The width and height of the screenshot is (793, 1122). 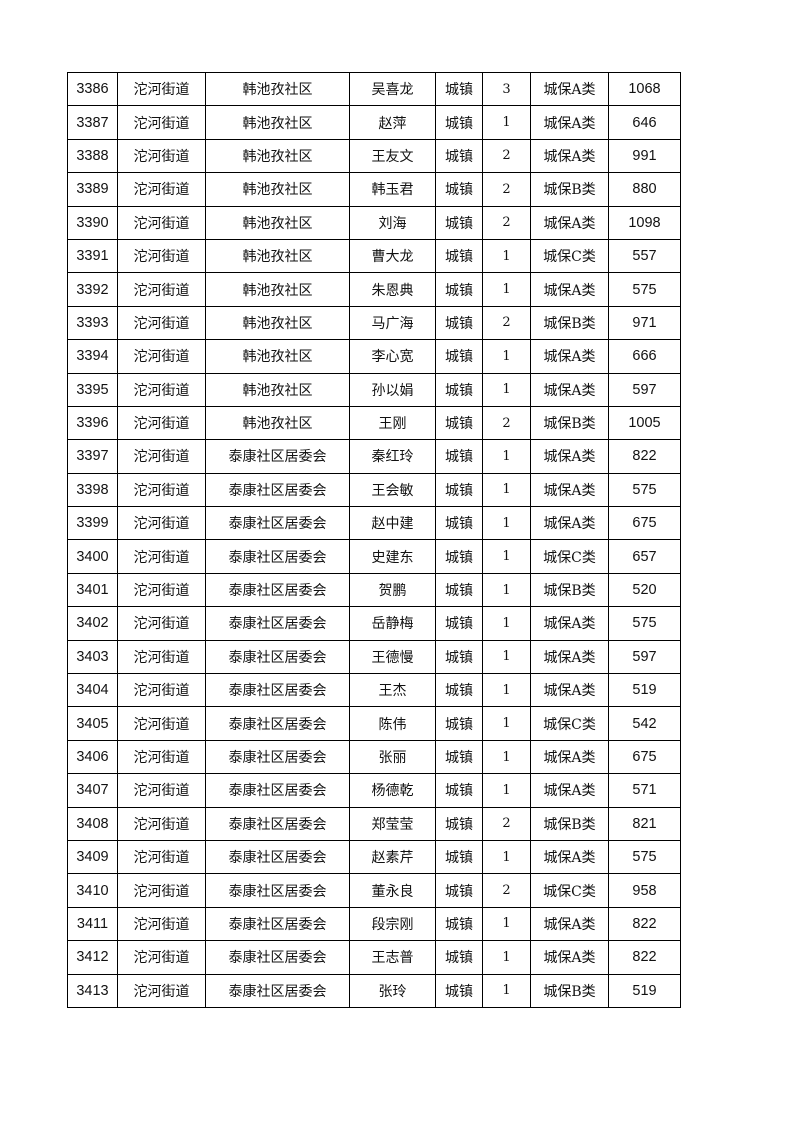 What do you see at coordinates (92, 189) in the screenshot?
I see `row-number-cell: 3389` at bounding box center [92, 189].